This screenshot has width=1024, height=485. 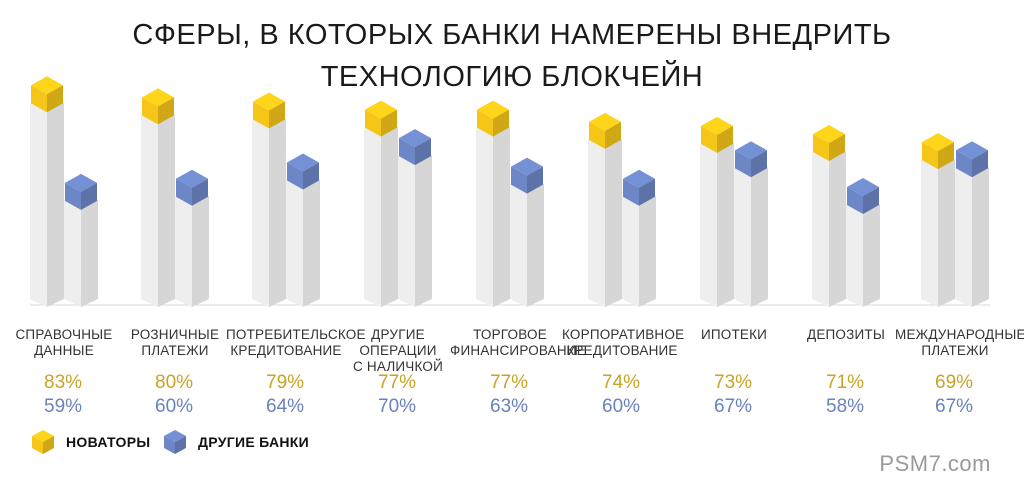 I want to click on bar-innovators-8-cube-left, so click(x=821, y=148).